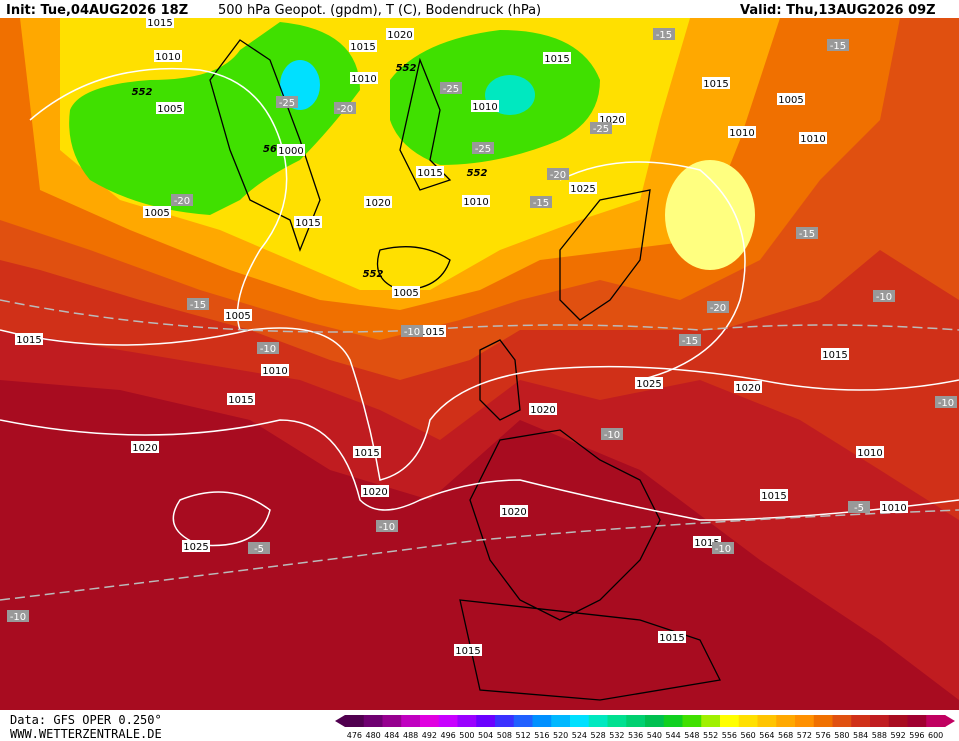  What do you see at coordinates (86, 720) in the screenshot?
I see `data-source: Data: GFS OPER 0.250°` at bounding box center [86, 720].